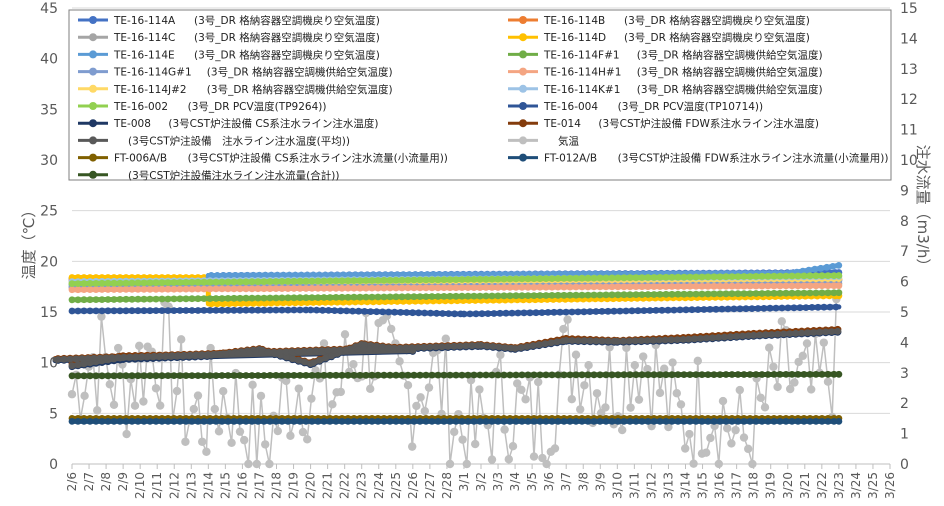  What do you see at coordinates (53, 414) in the screenshot?
I see `y-tick-label: 5` at bounding box center [53, 414].